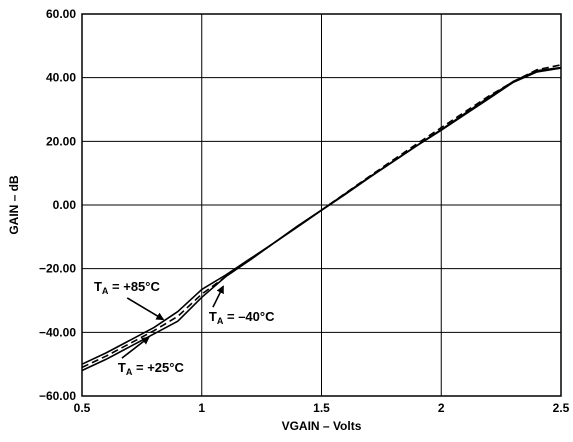 This screenshot has height=442, width=573. What do you see at coordinates (61, 14) in the screenshot?
I see `y-tick-label: 60.00` at bounding box center [61, 14].